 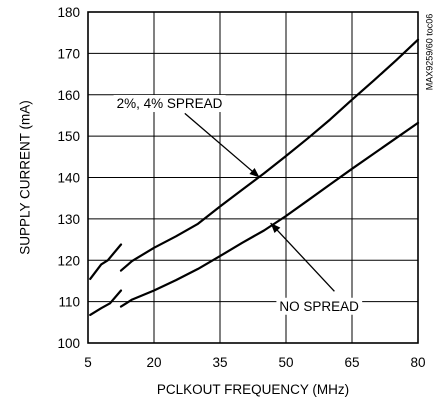 I want to click on x-tick-label: 80, so click(x=417, y=362).